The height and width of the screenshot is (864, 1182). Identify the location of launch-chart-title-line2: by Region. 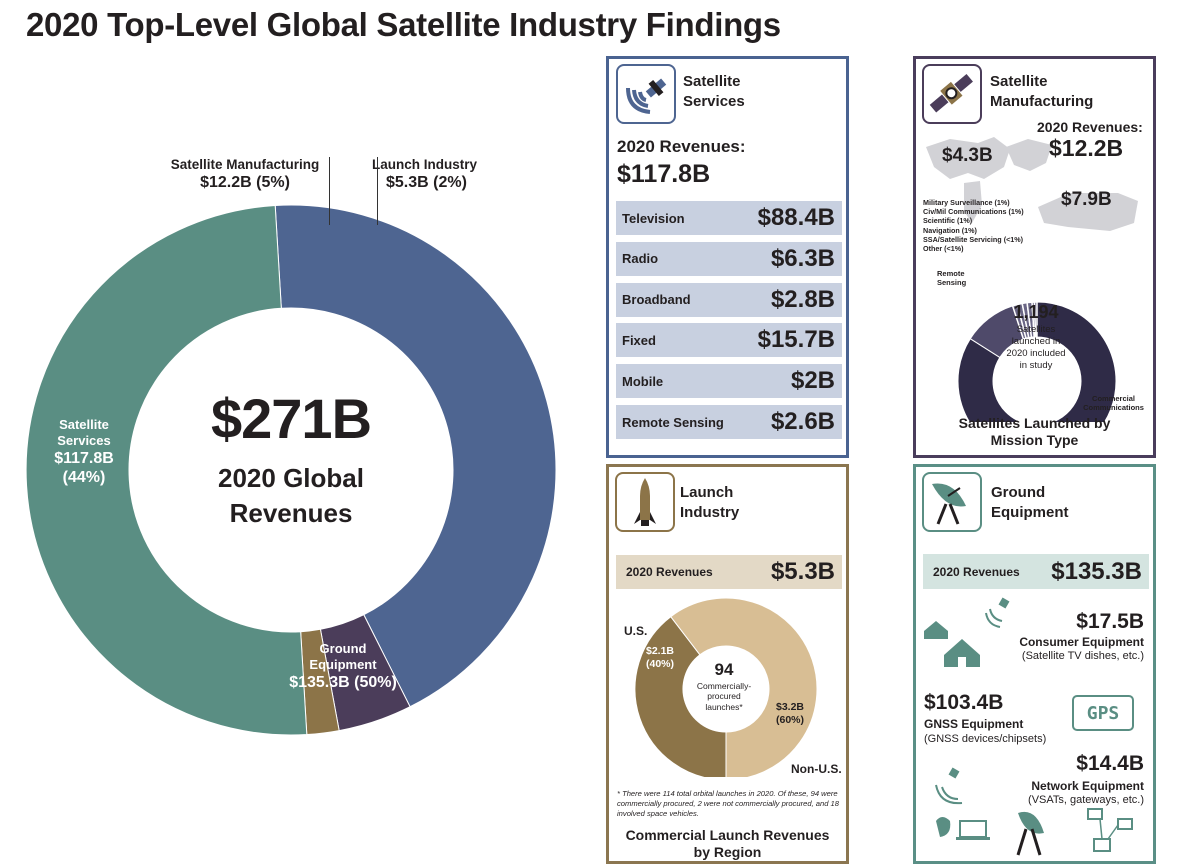
(727, 852).